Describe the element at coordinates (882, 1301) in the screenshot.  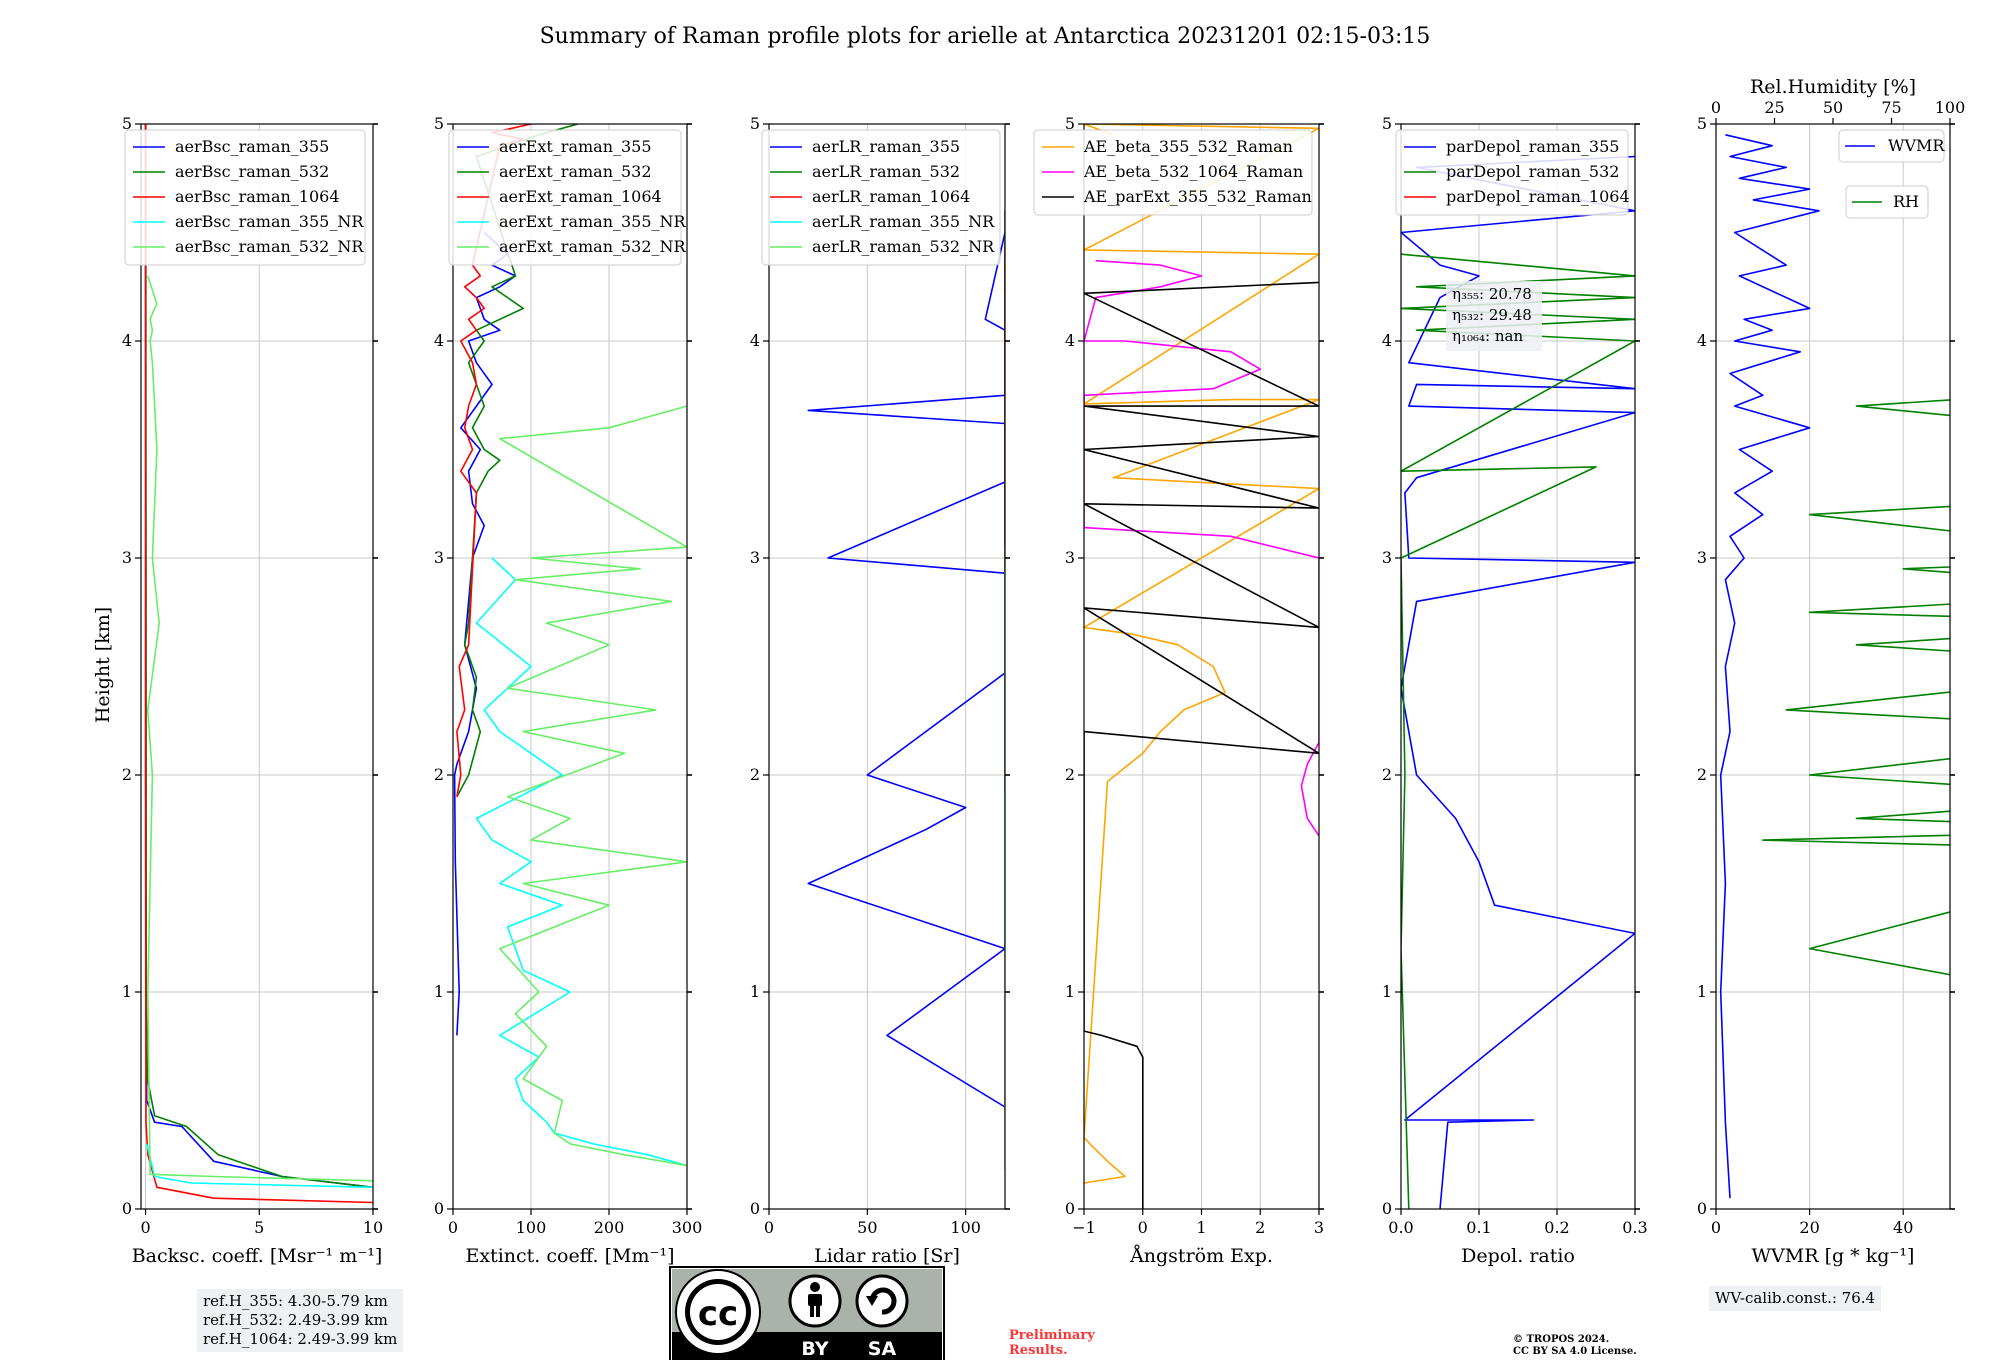
I see `sharealike-icon` at that location.